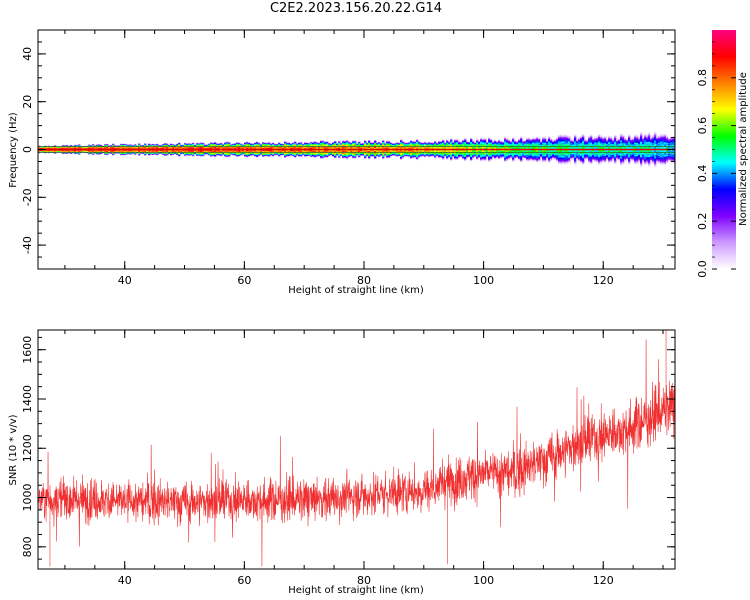  What do you see at coordinates (702, 174) in the screenshot?
I see `colorbar-tick-label: 0.4` at bounding box center [702, 174].